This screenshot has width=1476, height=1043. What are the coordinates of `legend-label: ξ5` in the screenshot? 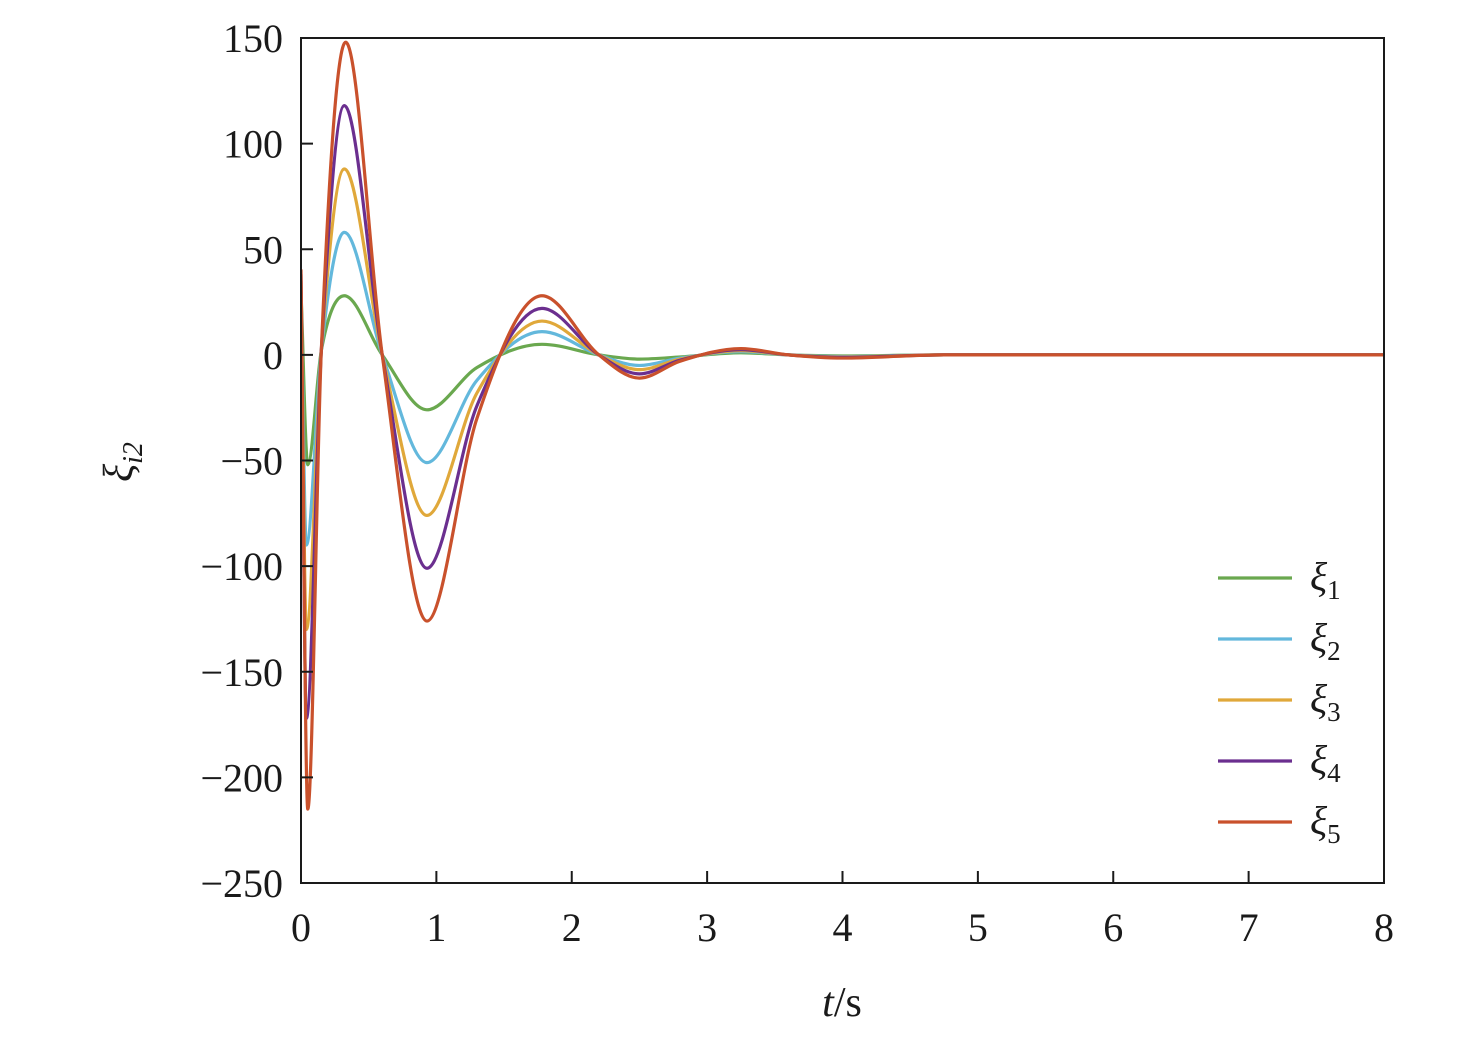 It's located at (1325, 823).